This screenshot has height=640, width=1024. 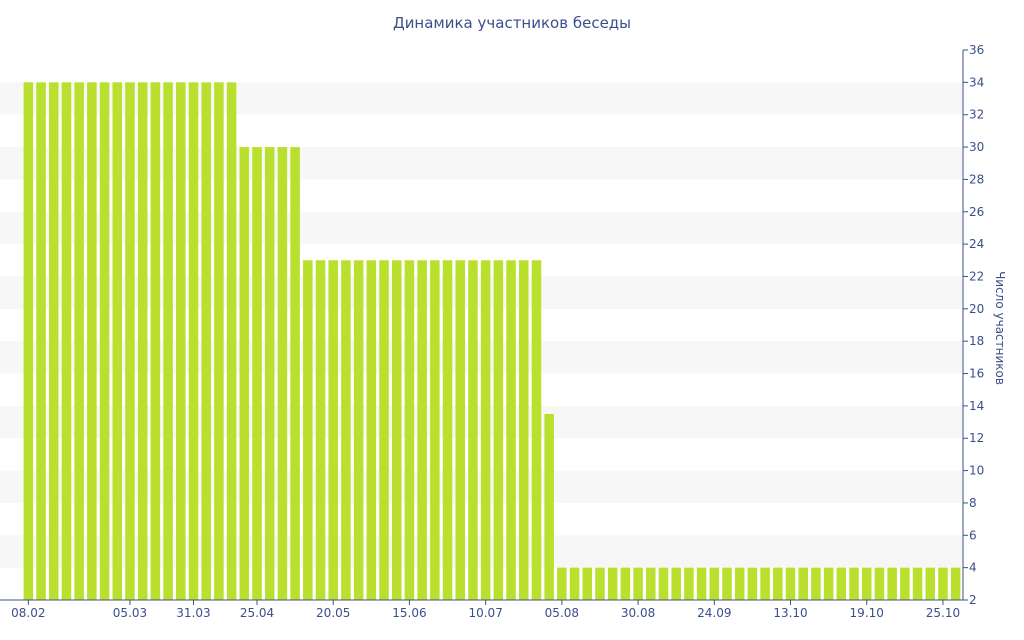 I want to click on y-tick-label: 16, so click(x=976, y=374).